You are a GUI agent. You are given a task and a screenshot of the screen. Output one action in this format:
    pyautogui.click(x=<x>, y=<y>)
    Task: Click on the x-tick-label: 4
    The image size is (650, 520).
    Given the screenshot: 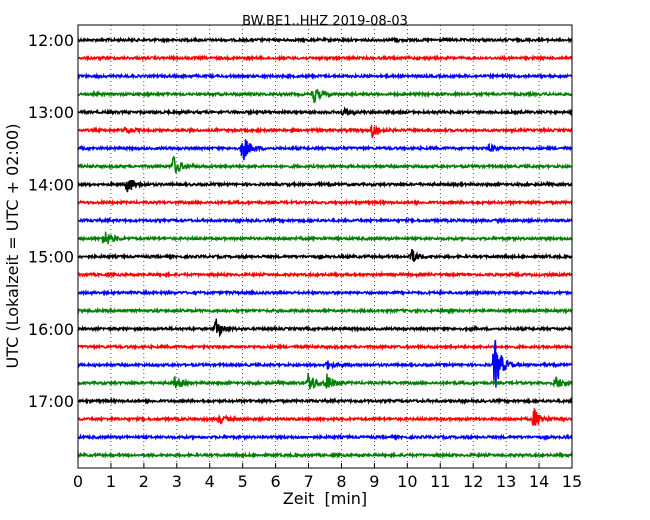 What is the action you would take?
    pyautogui.click(x=210, y=481)
    